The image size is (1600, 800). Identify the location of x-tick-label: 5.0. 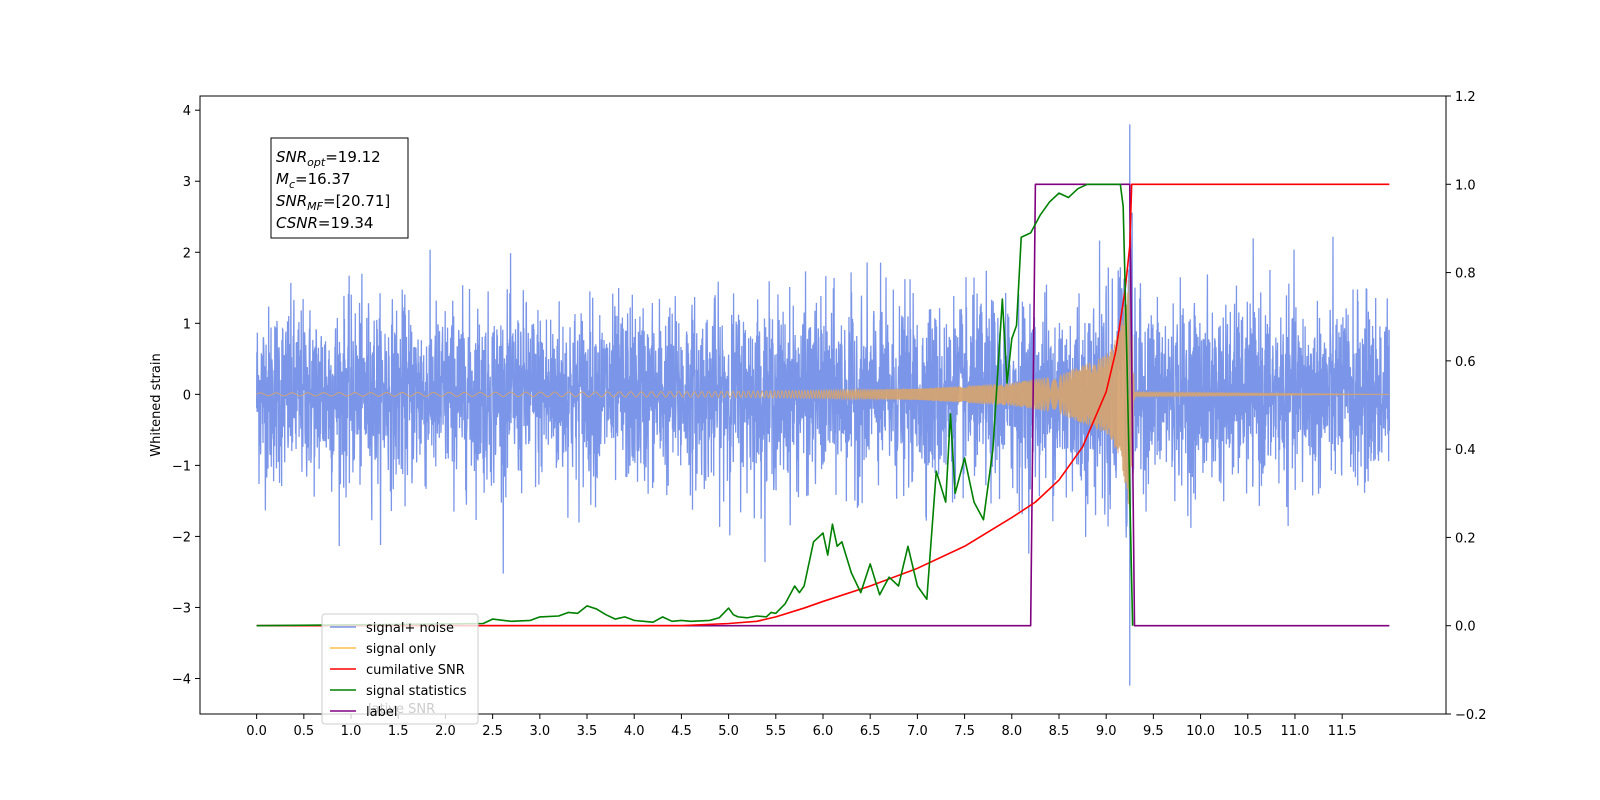
(728, 731).